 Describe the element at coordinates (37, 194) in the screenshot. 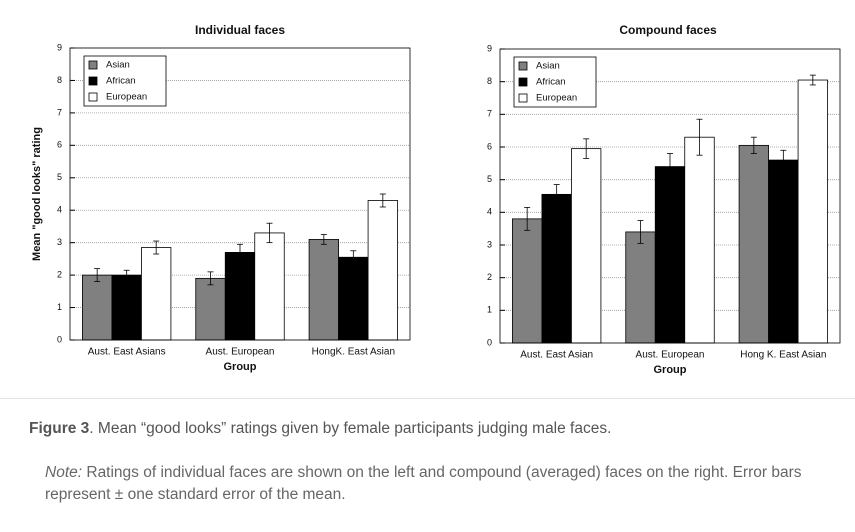

I see `y-axis-label: Mean "good looks" rating` at that location.